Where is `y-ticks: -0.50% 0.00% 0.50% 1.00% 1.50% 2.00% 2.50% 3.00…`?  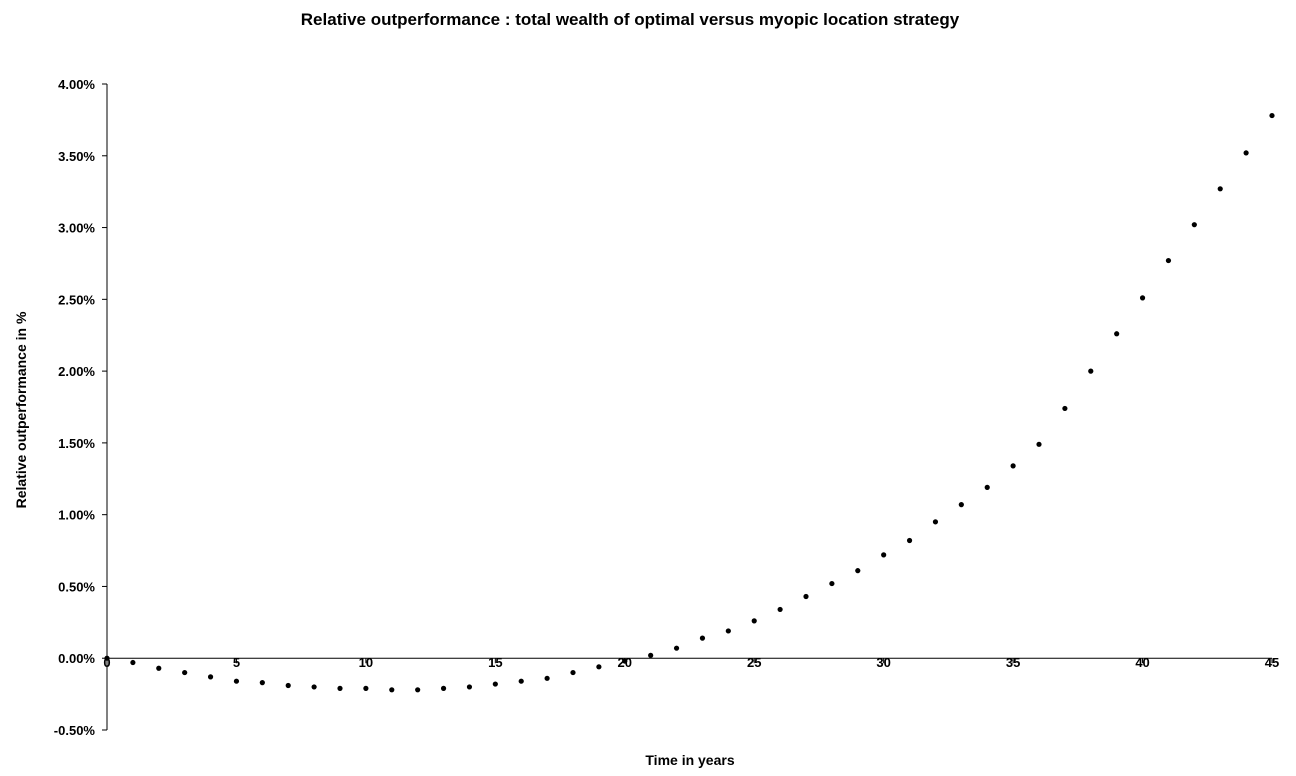
y-ticks: -0.50% 0.00% 0.50% 1.00% 1.50% 2.00% 2.50% 3.00… is located at coordinates (80, 407).